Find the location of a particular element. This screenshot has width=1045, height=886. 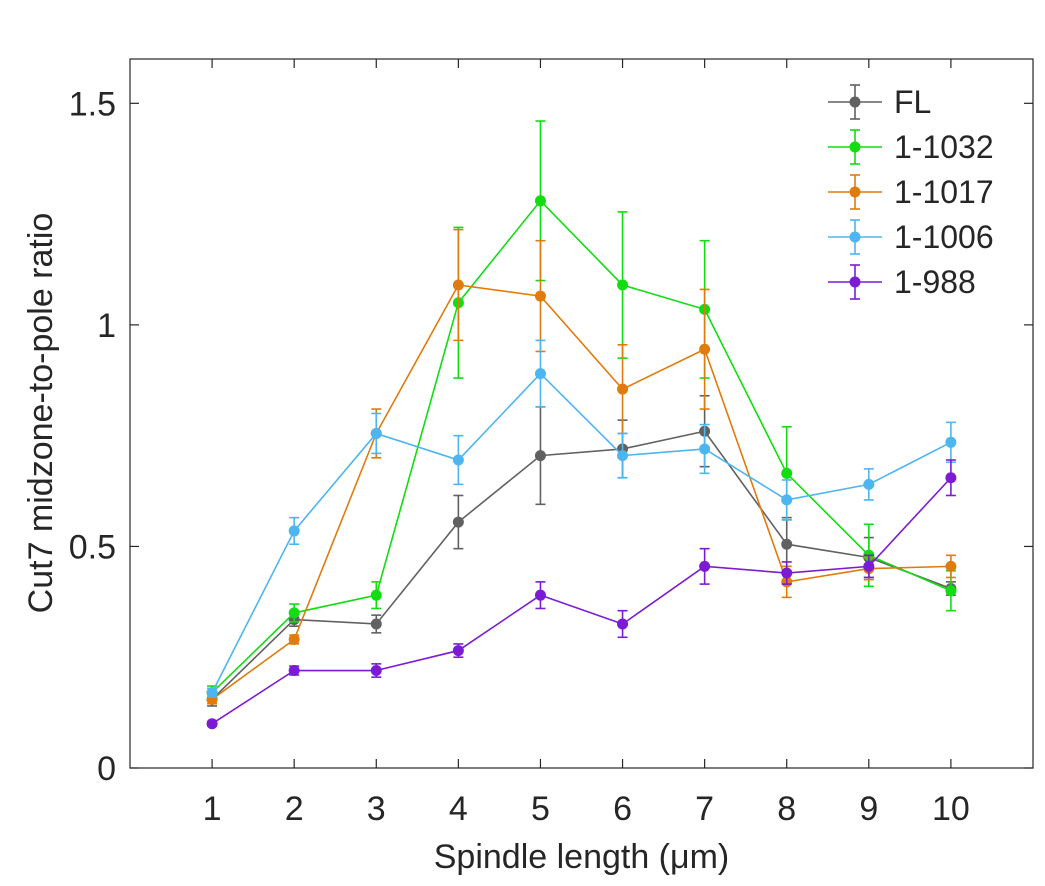

legend-label: 1-988 is located at coordinates (935, 282).